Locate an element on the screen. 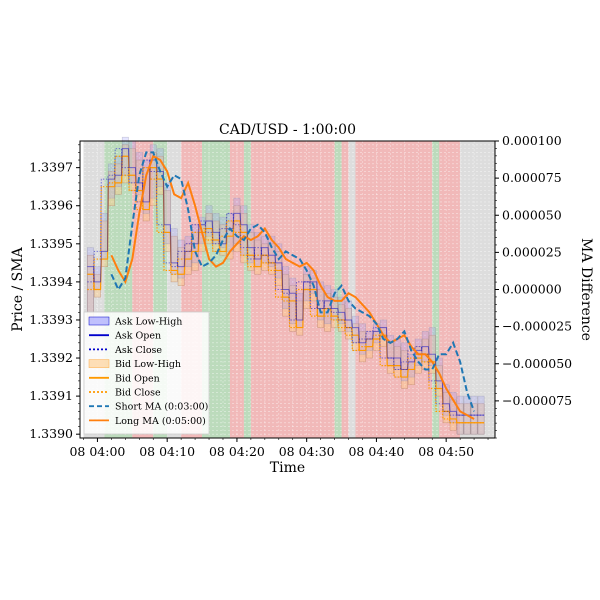  y2-tick-label: −0.000025 is located at coordinates (537, 326).